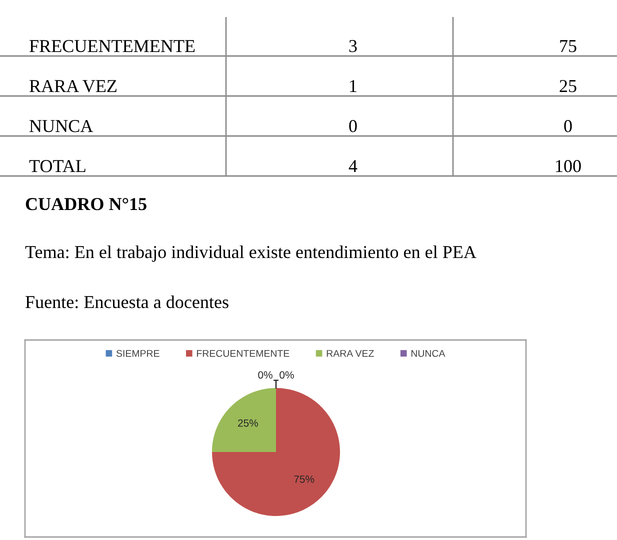 Image resolution: width=617 pixels, height=540 pixels. What do you see at coordinates (73, 86) in the screenshot?
I see `text: RARA VEZ` at bounding box center [73, 86].